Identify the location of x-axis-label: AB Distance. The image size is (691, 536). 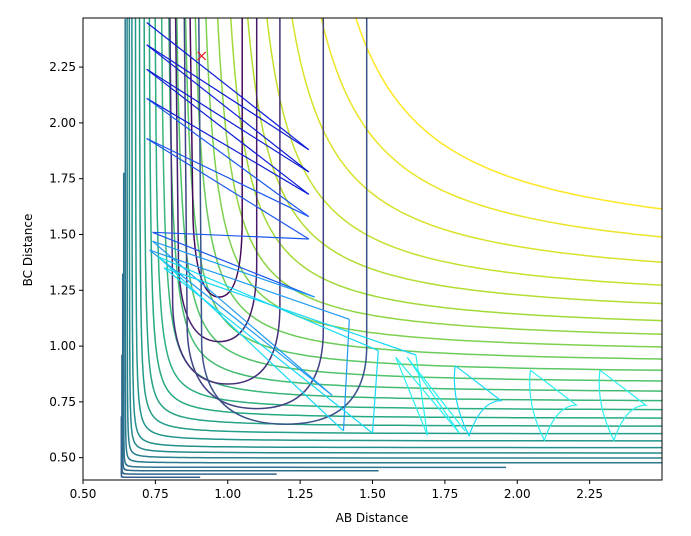
(372, 518).